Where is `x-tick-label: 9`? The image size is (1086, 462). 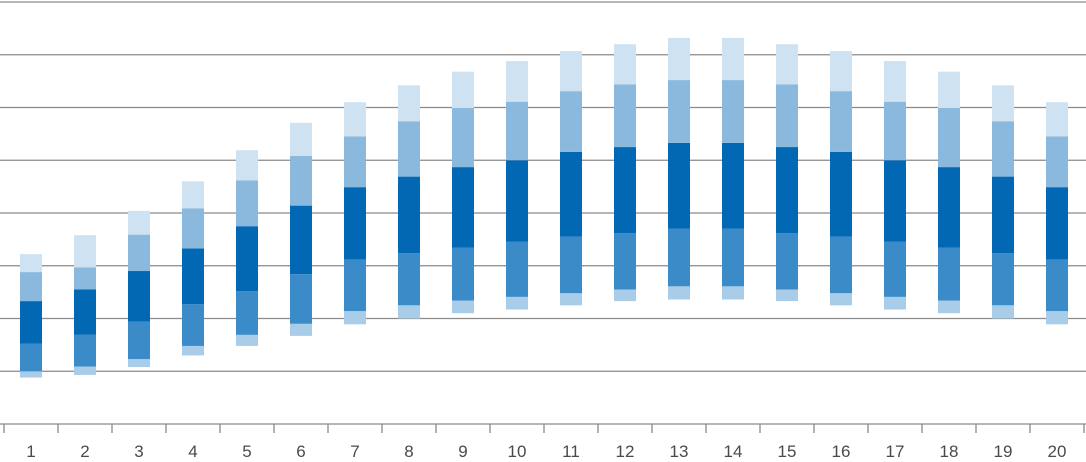 x-tick-label: 9 is located at coordinates (462, 451).